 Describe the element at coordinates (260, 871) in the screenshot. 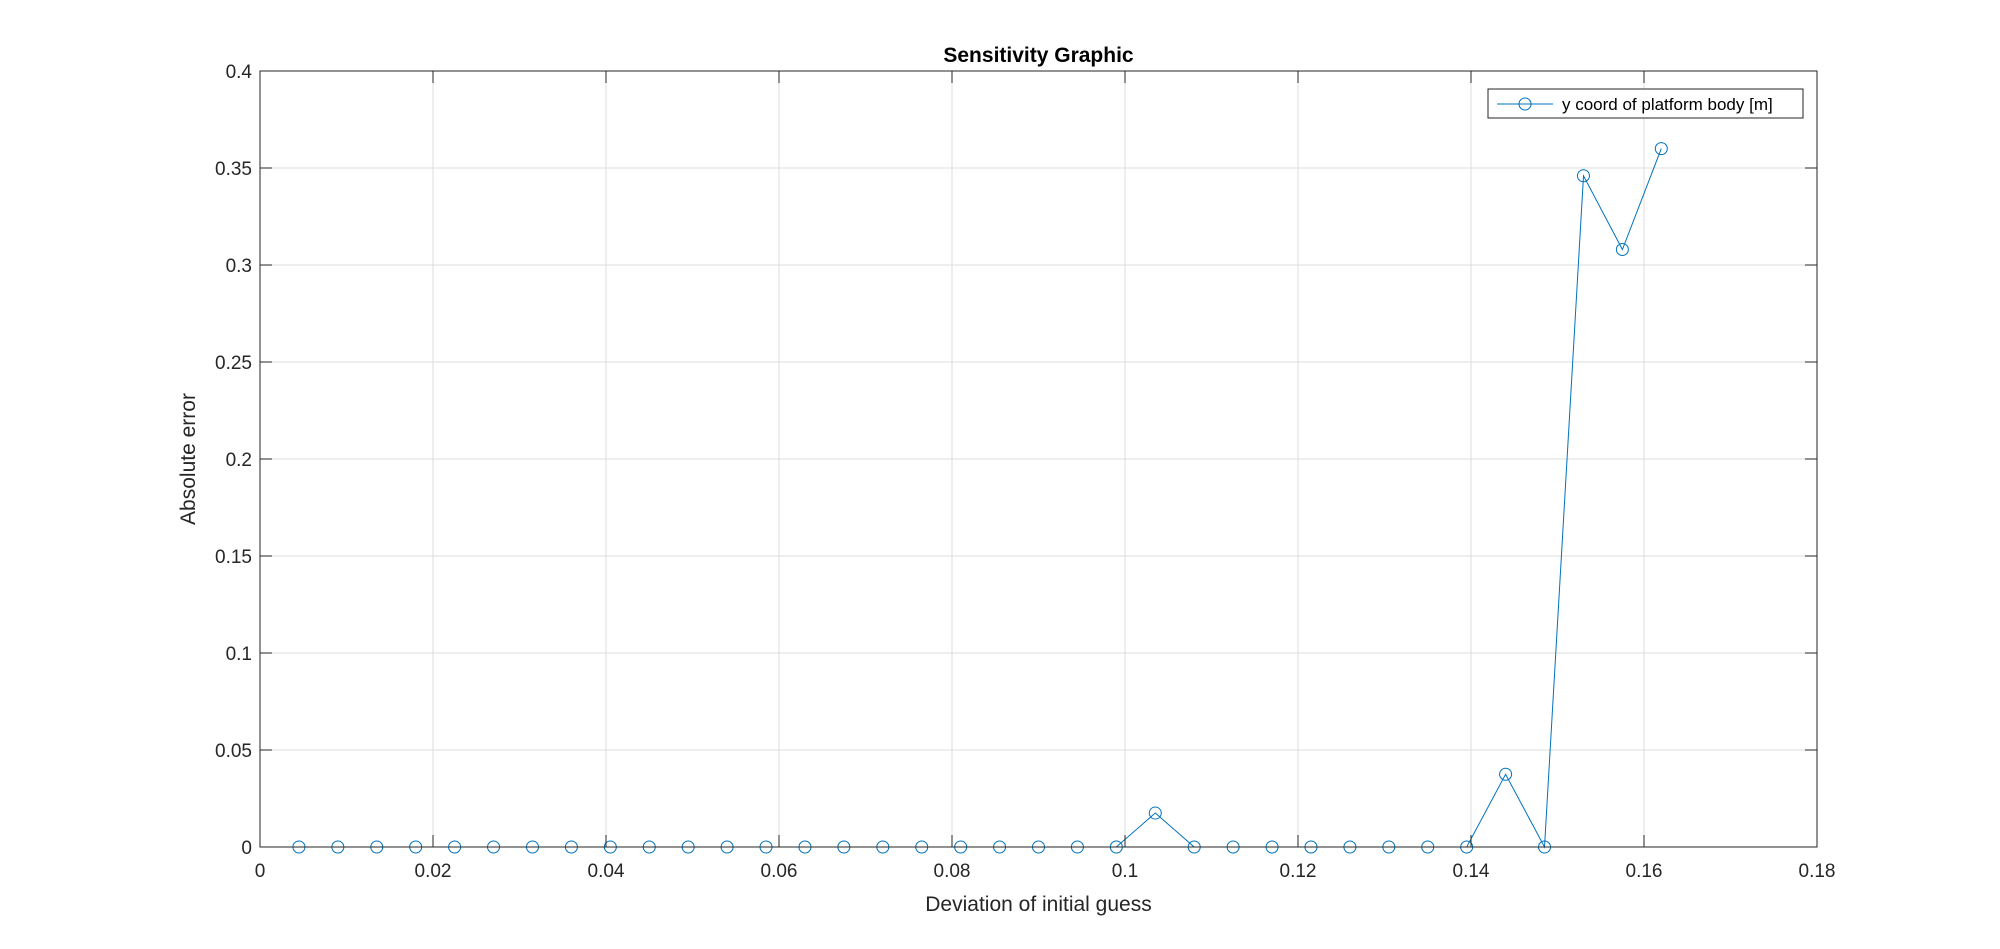

I see `x-tick-label: 0` at that location.